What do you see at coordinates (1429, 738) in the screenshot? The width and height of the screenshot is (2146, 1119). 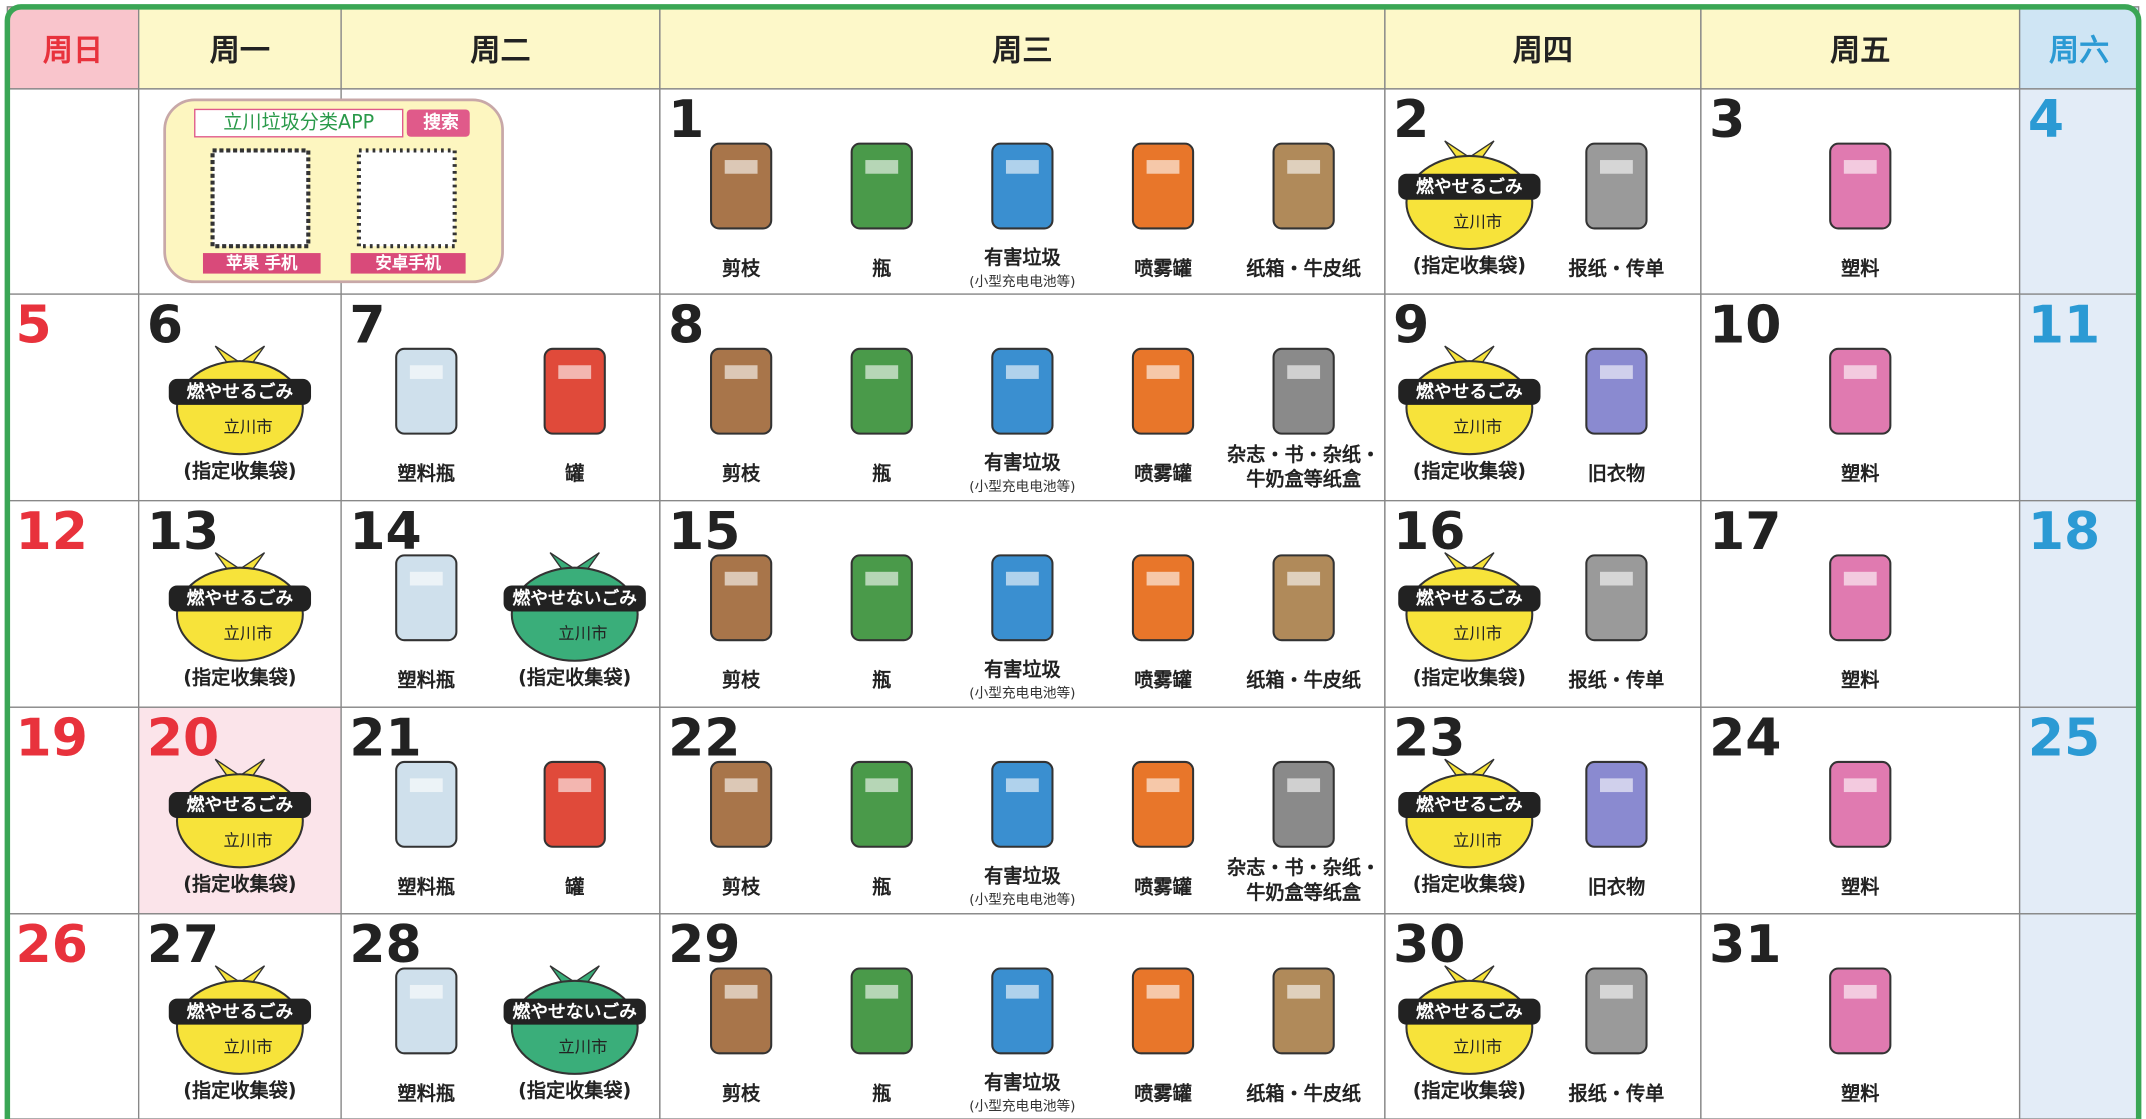 I see `date: 23` at bounding box center [1429, 738].